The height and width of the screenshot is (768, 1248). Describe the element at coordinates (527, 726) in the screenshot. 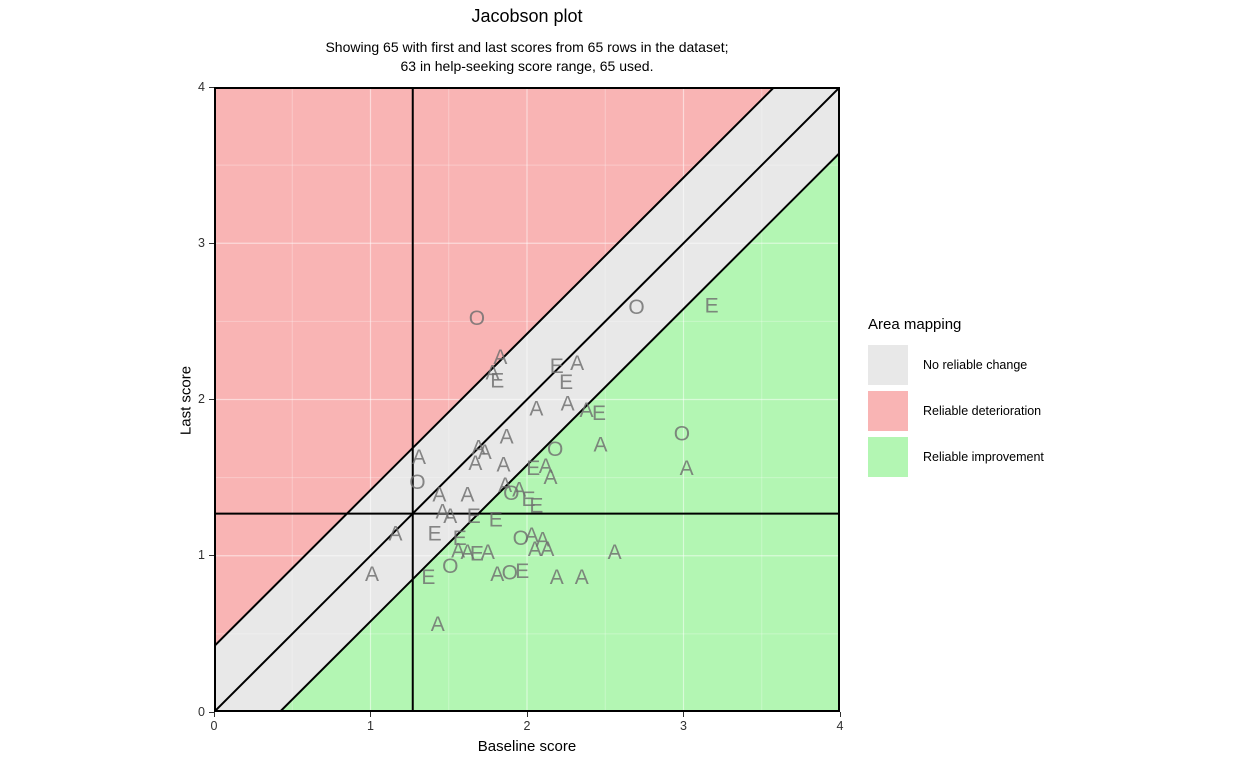

I see `x-tick-label: 2` at that location.